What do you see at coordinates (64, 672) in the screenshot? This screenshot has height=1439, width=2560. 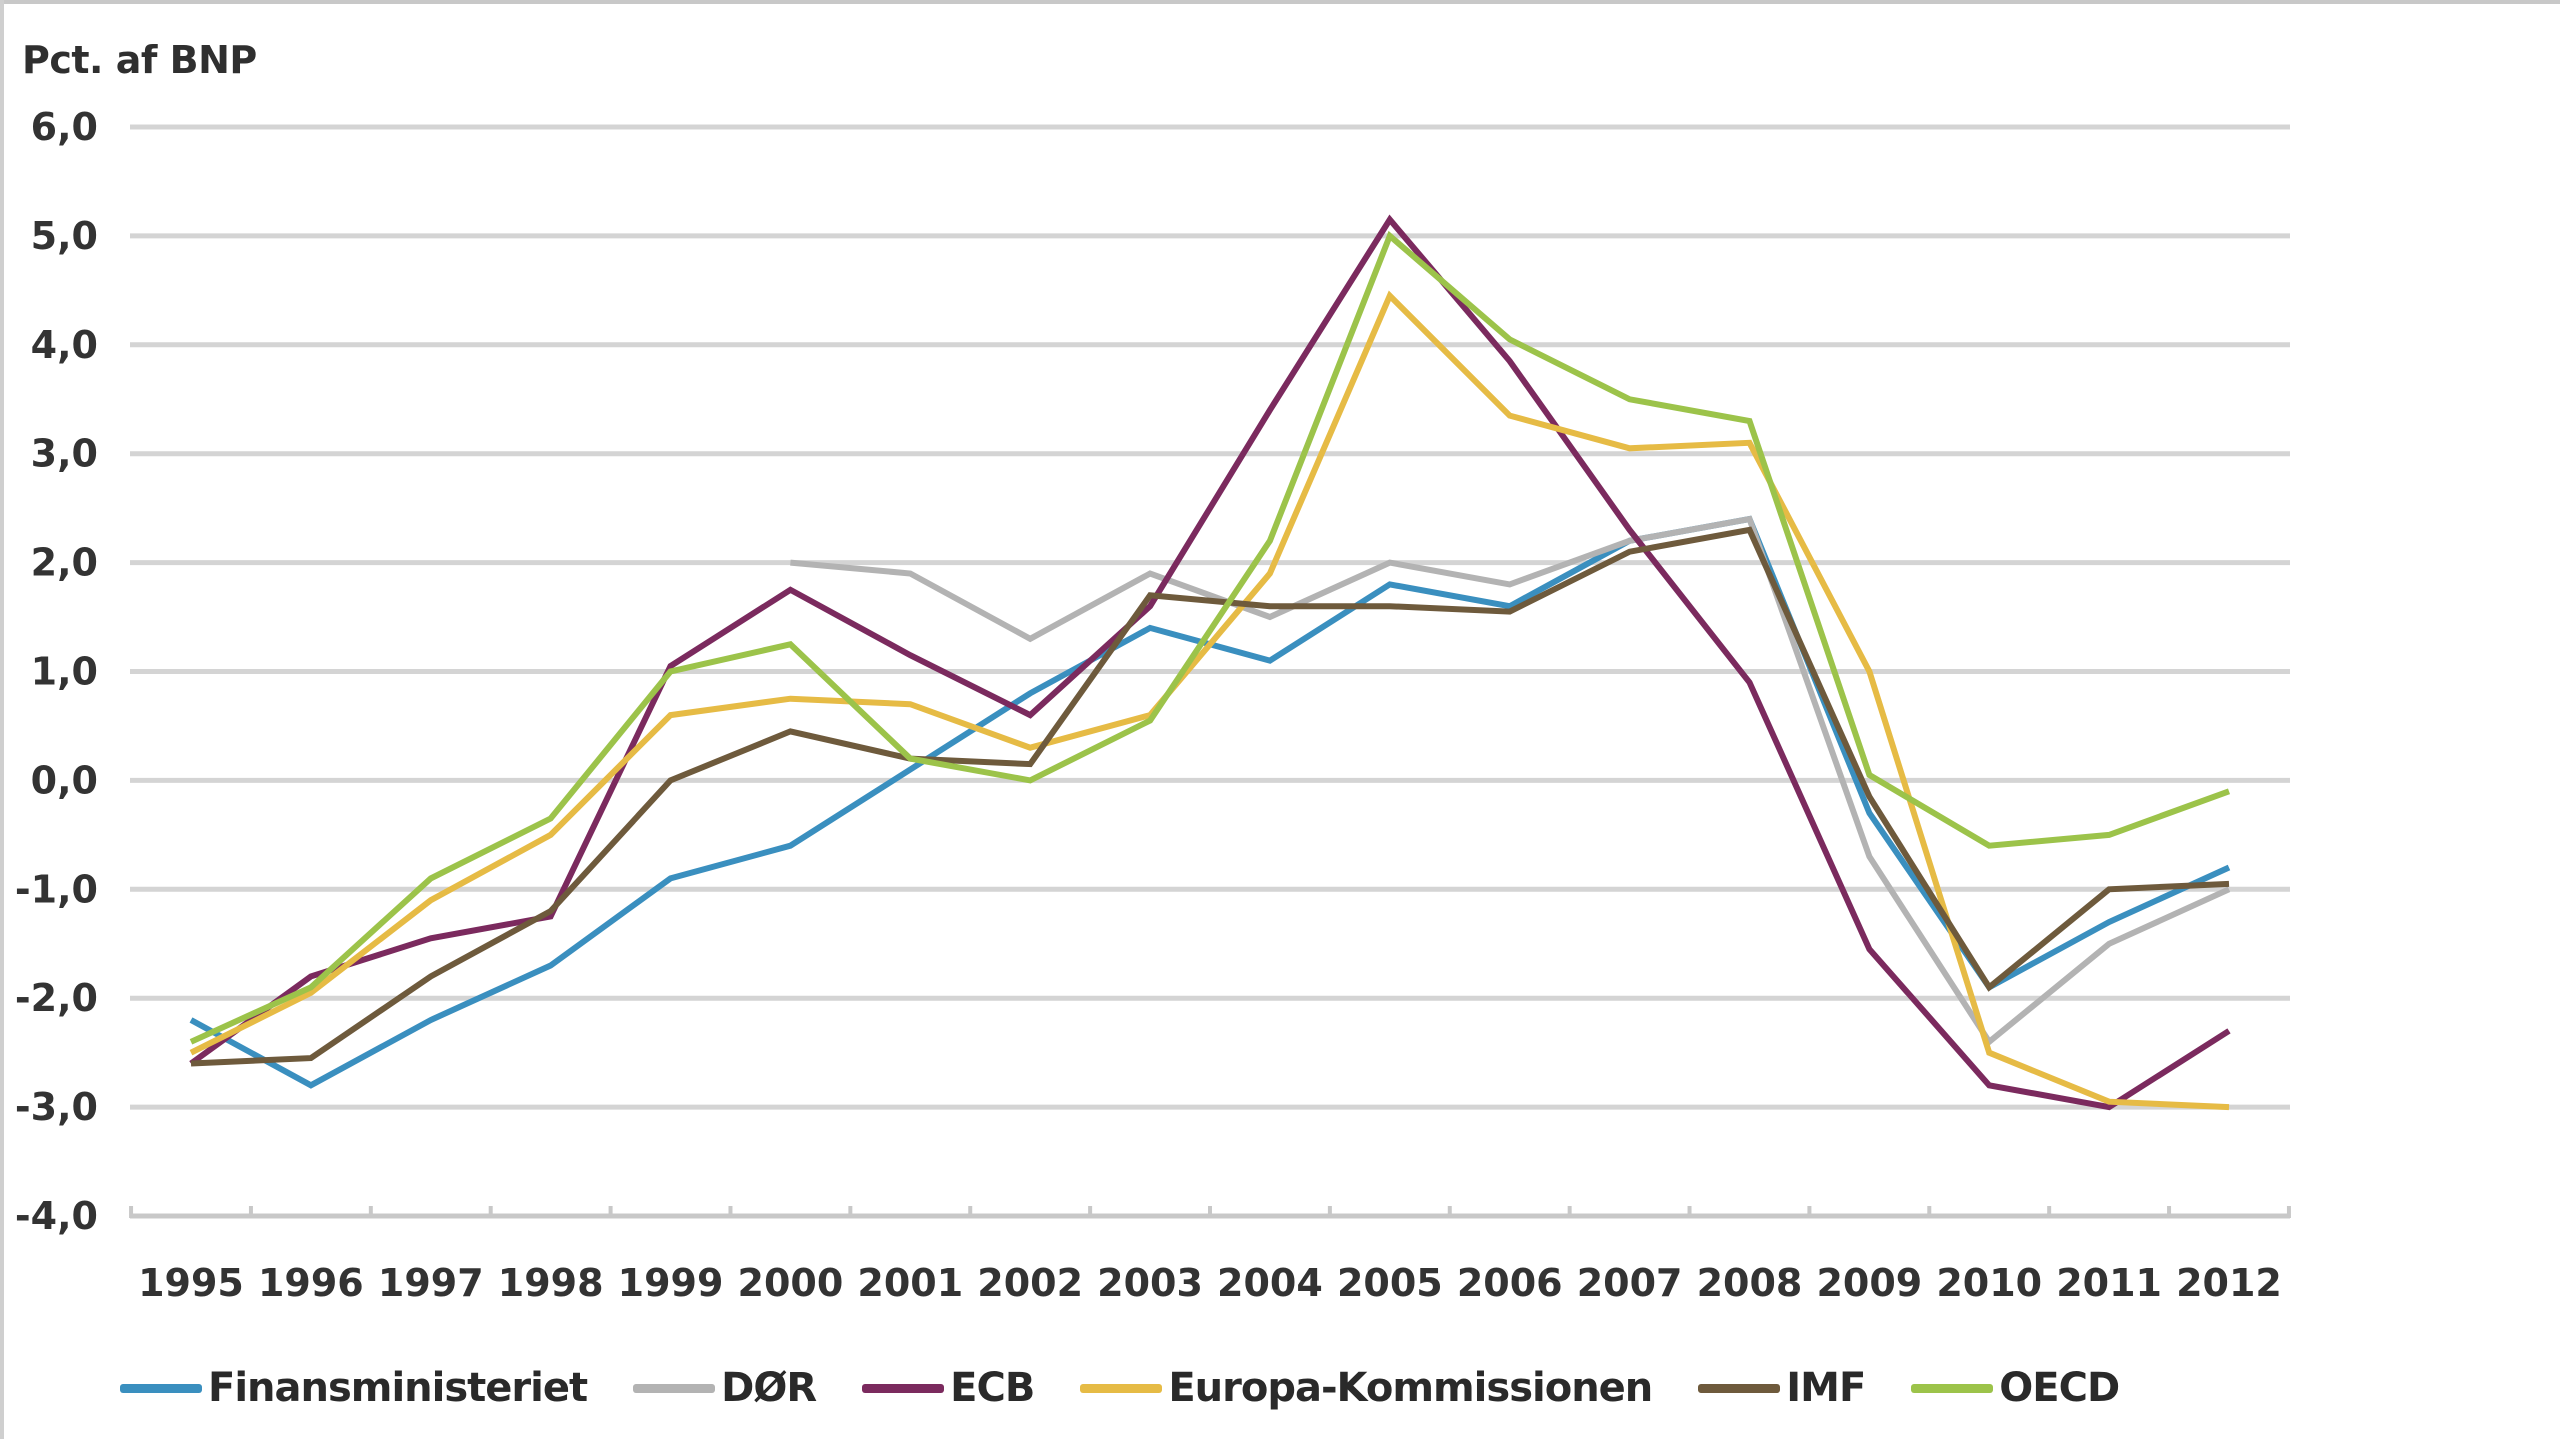 I see `y-tick-label: 1,0` at bounding box center [64, 672].